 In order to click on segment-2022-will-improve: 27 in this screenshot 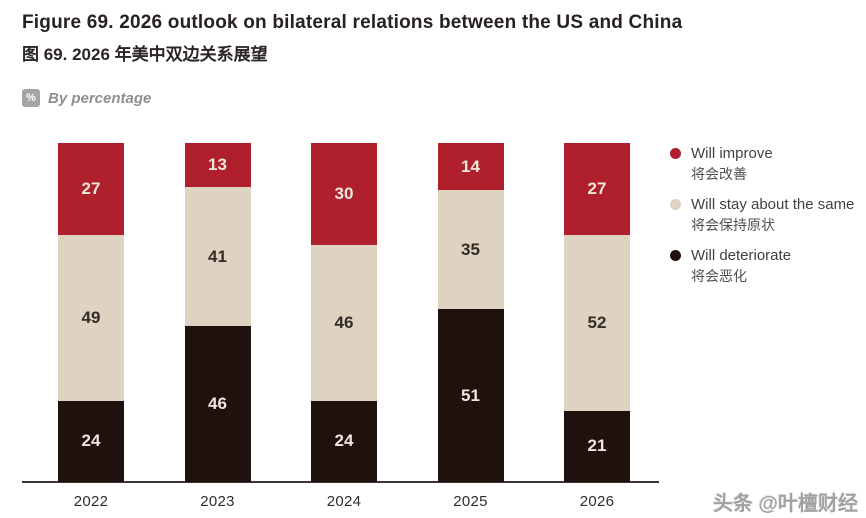, I will do `click(91, 189)`.